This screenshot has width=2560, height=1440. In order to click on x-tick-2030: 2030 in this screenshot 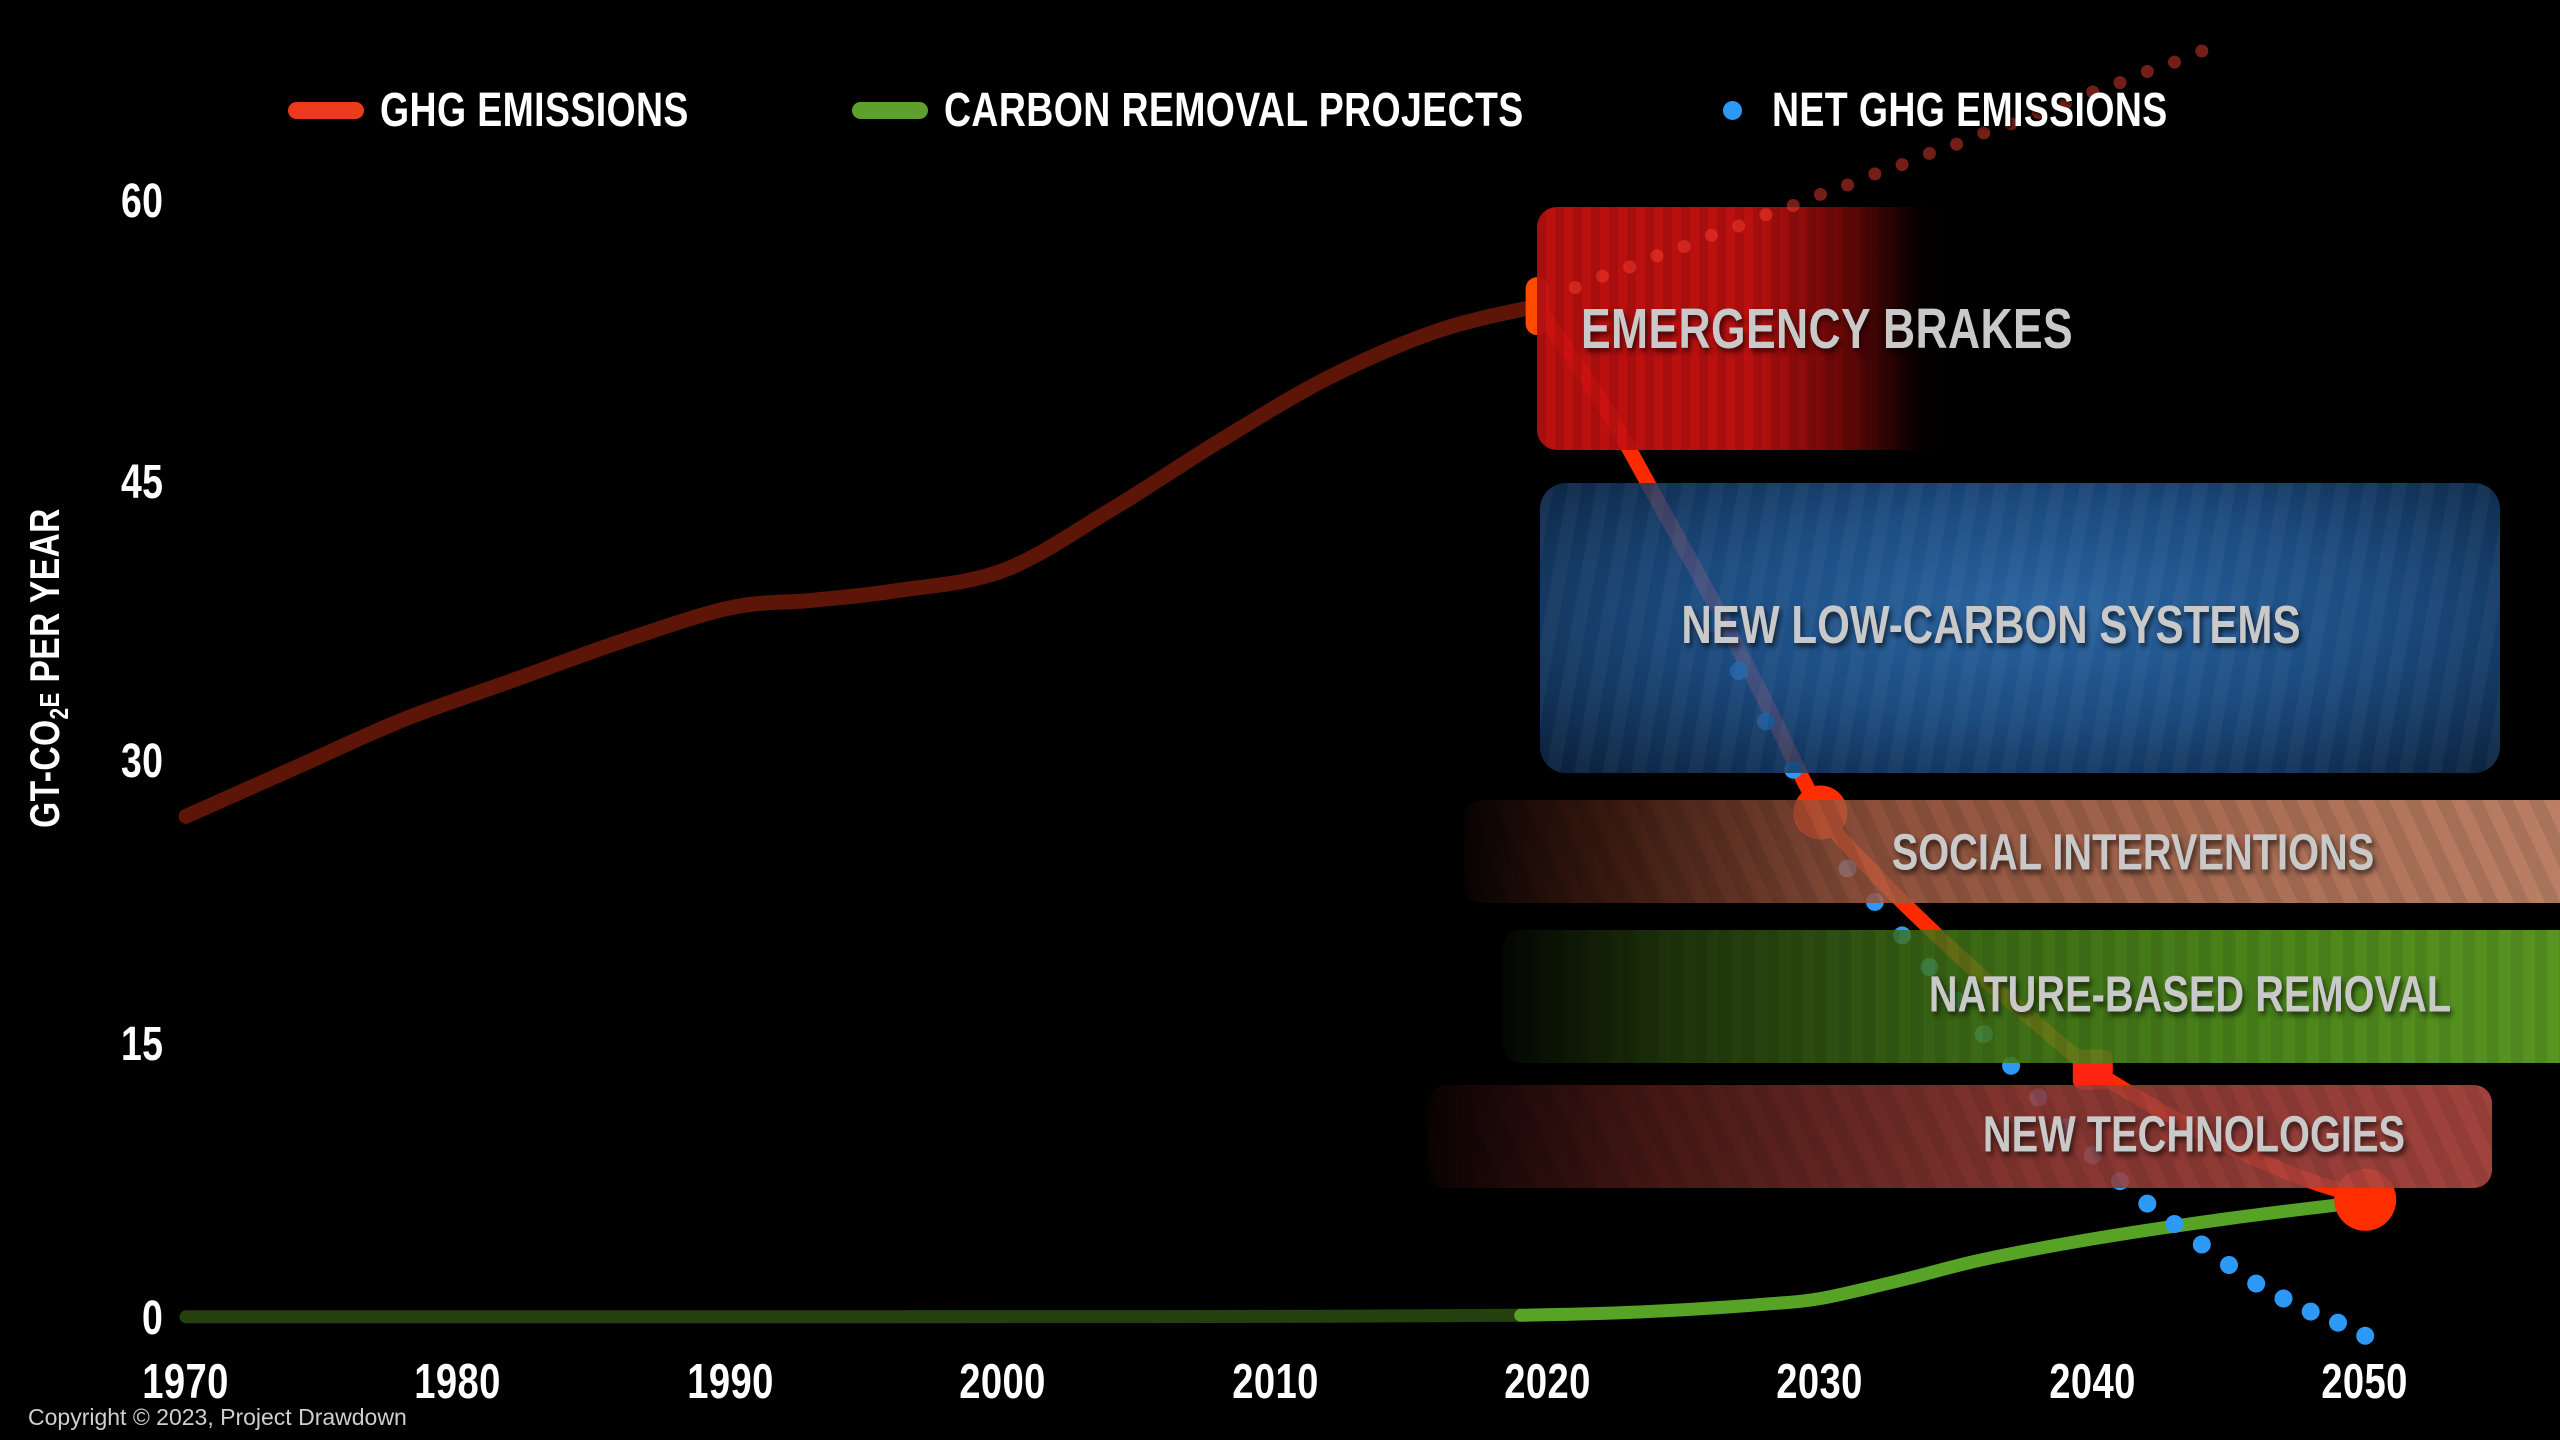, I will do `click(1820, 1382)`.